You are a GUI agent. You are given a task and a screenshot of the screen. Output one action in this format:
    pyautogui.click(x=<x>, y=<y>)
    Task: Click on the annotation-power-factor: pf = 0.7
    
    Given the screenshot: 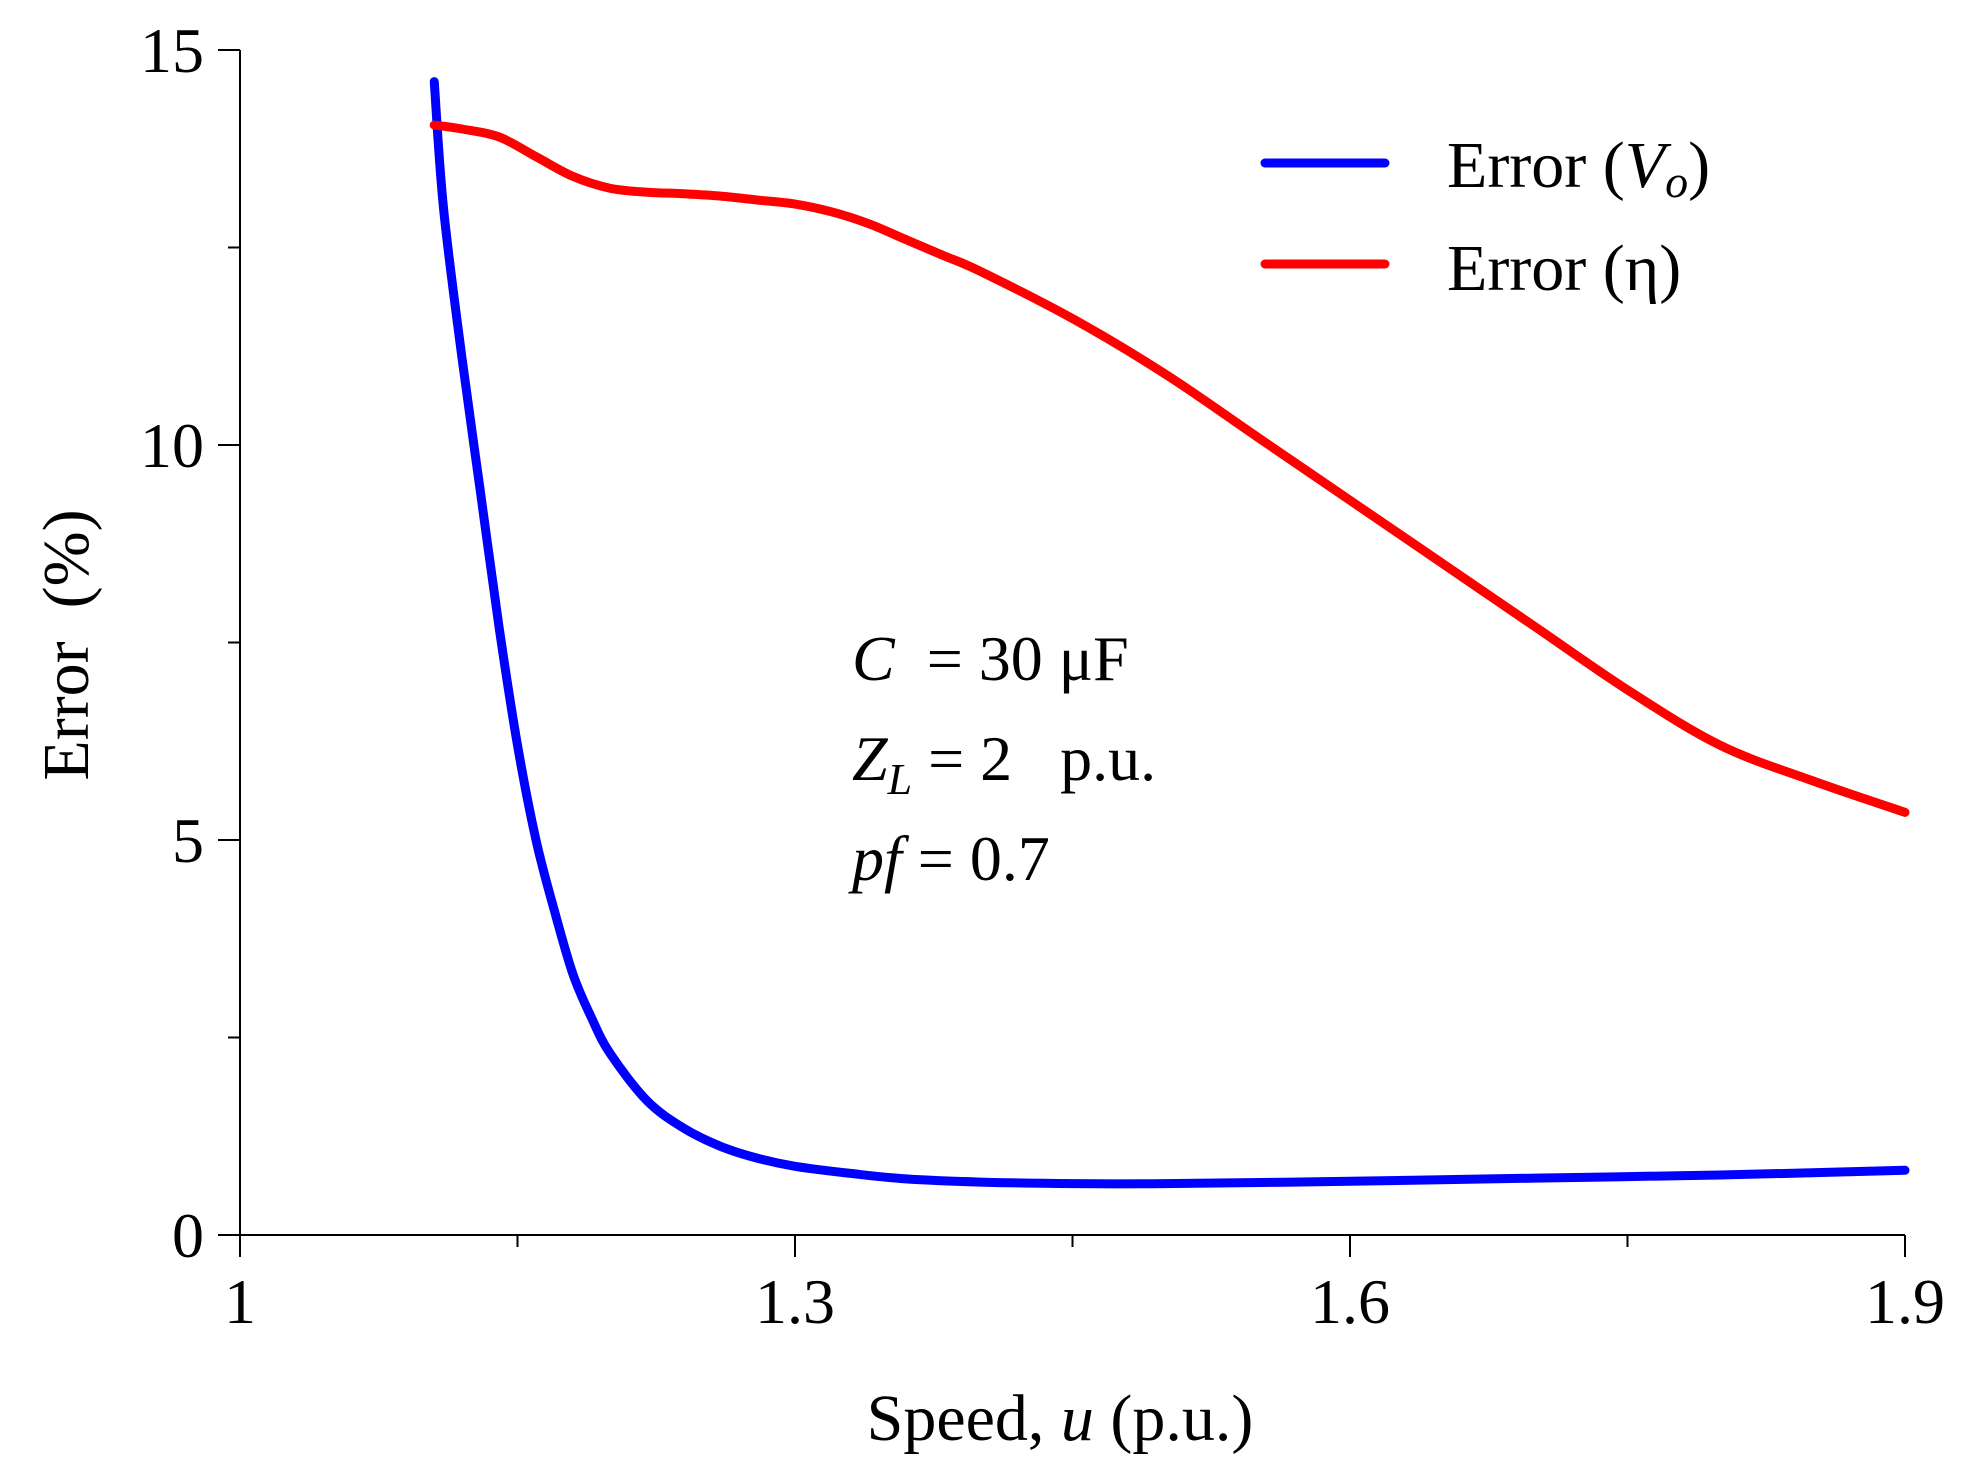 What is the action you would take?
    pyautogui.click(x=949, y=858)
    